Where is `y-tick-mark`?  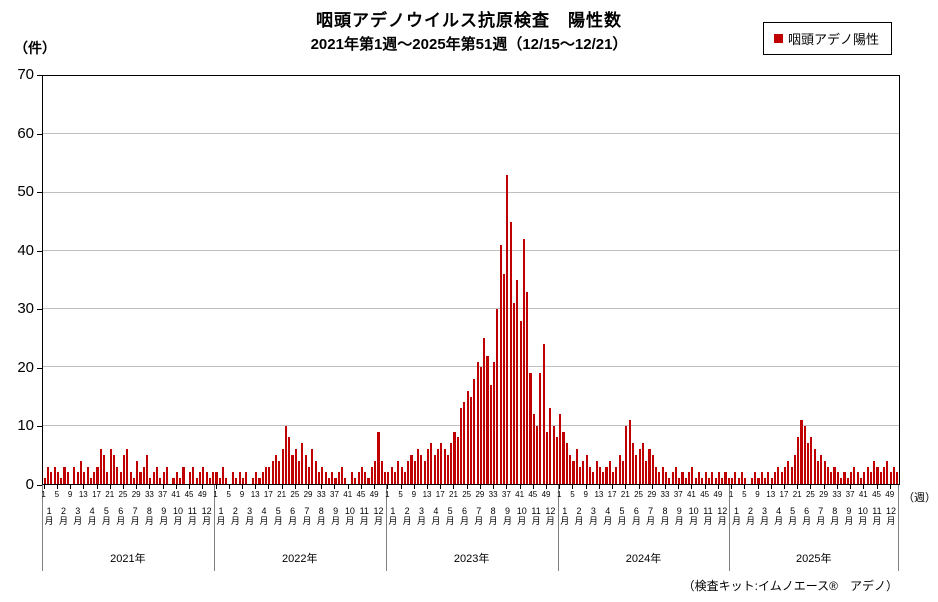 y-tick-mark is located at coordinates (39, 485).